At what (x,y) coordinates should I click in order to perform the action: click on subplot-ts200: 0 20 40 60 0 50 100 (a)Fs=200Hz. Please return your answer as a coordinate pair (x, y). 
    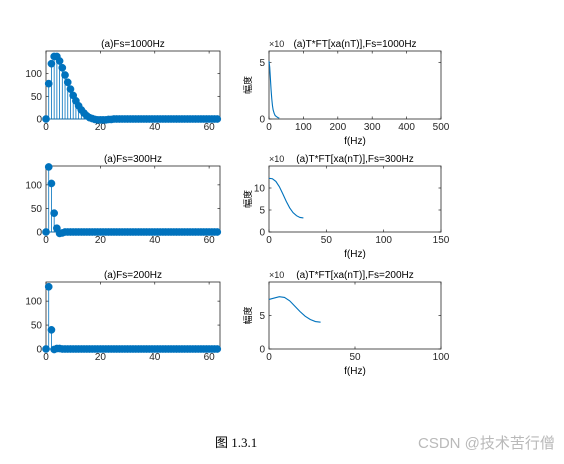
    Looking at the image, I should click on (123, 316).